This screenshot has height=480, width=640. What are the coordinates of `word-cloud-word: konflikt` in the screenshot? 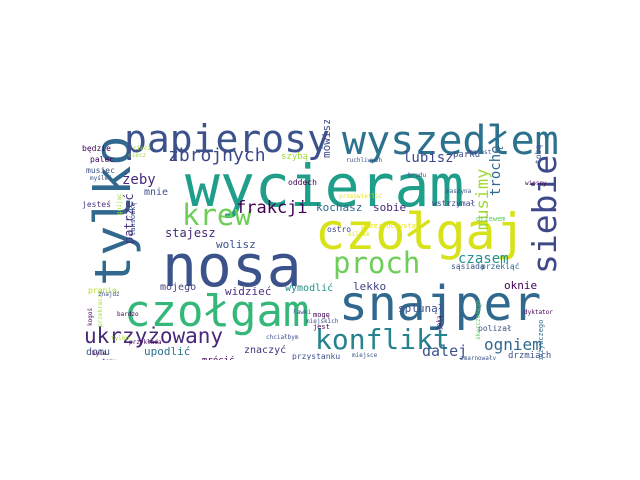 It's located at (382, 339).